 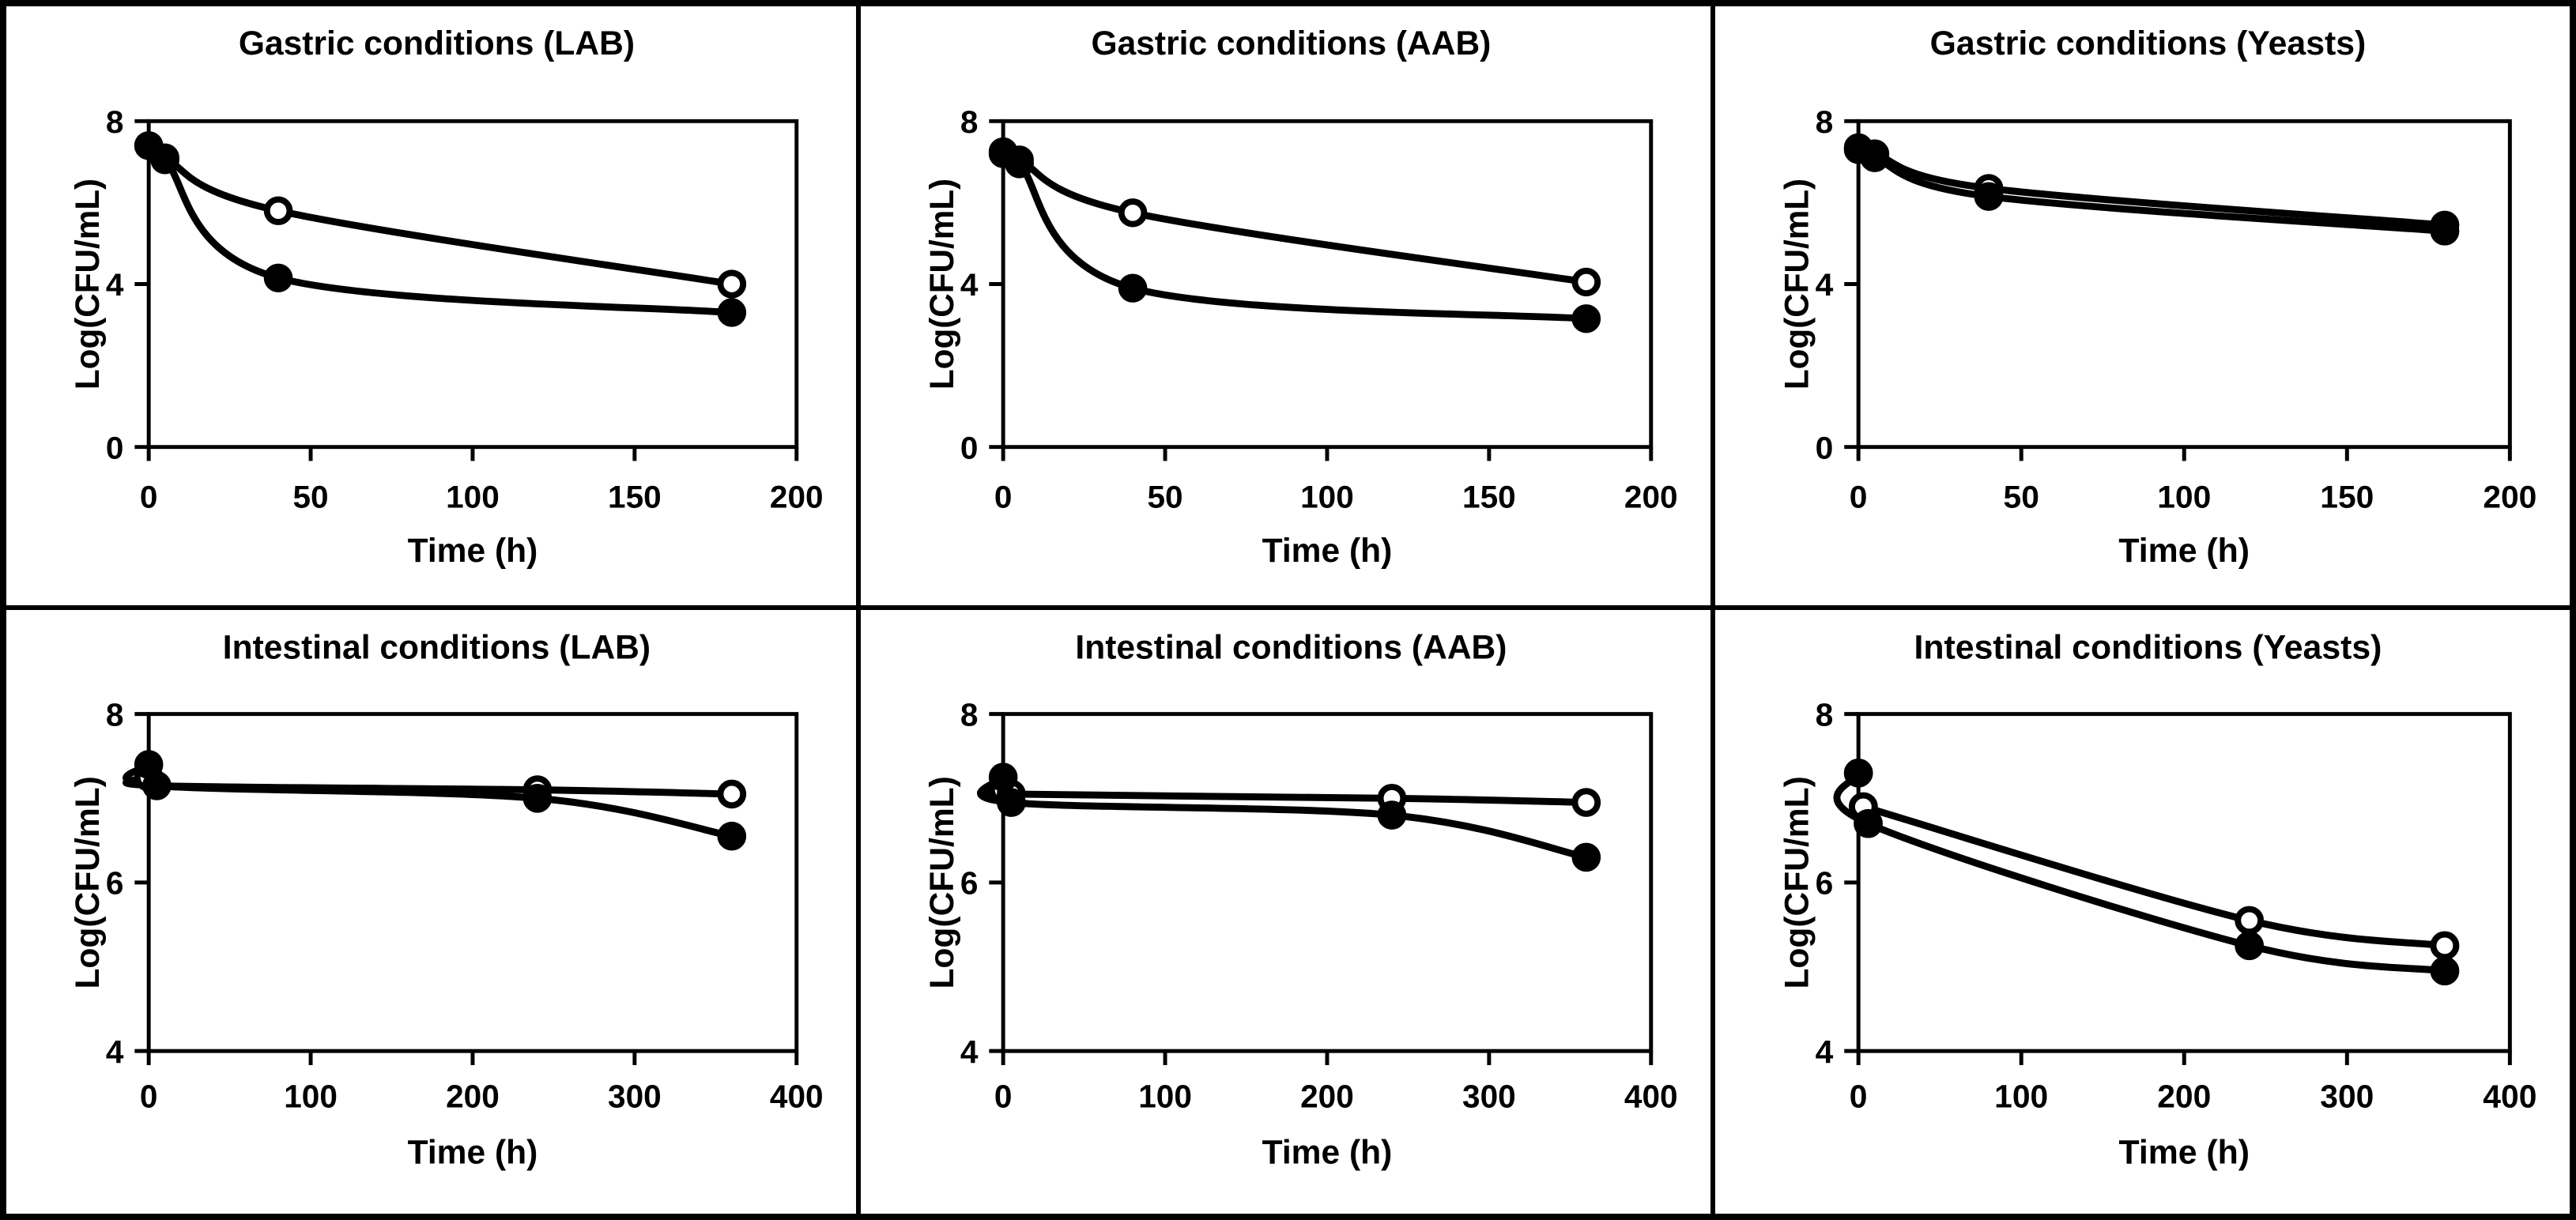 I want to click on chart-title: Intestinal conditions (LAB), so click(x=437, y=647).